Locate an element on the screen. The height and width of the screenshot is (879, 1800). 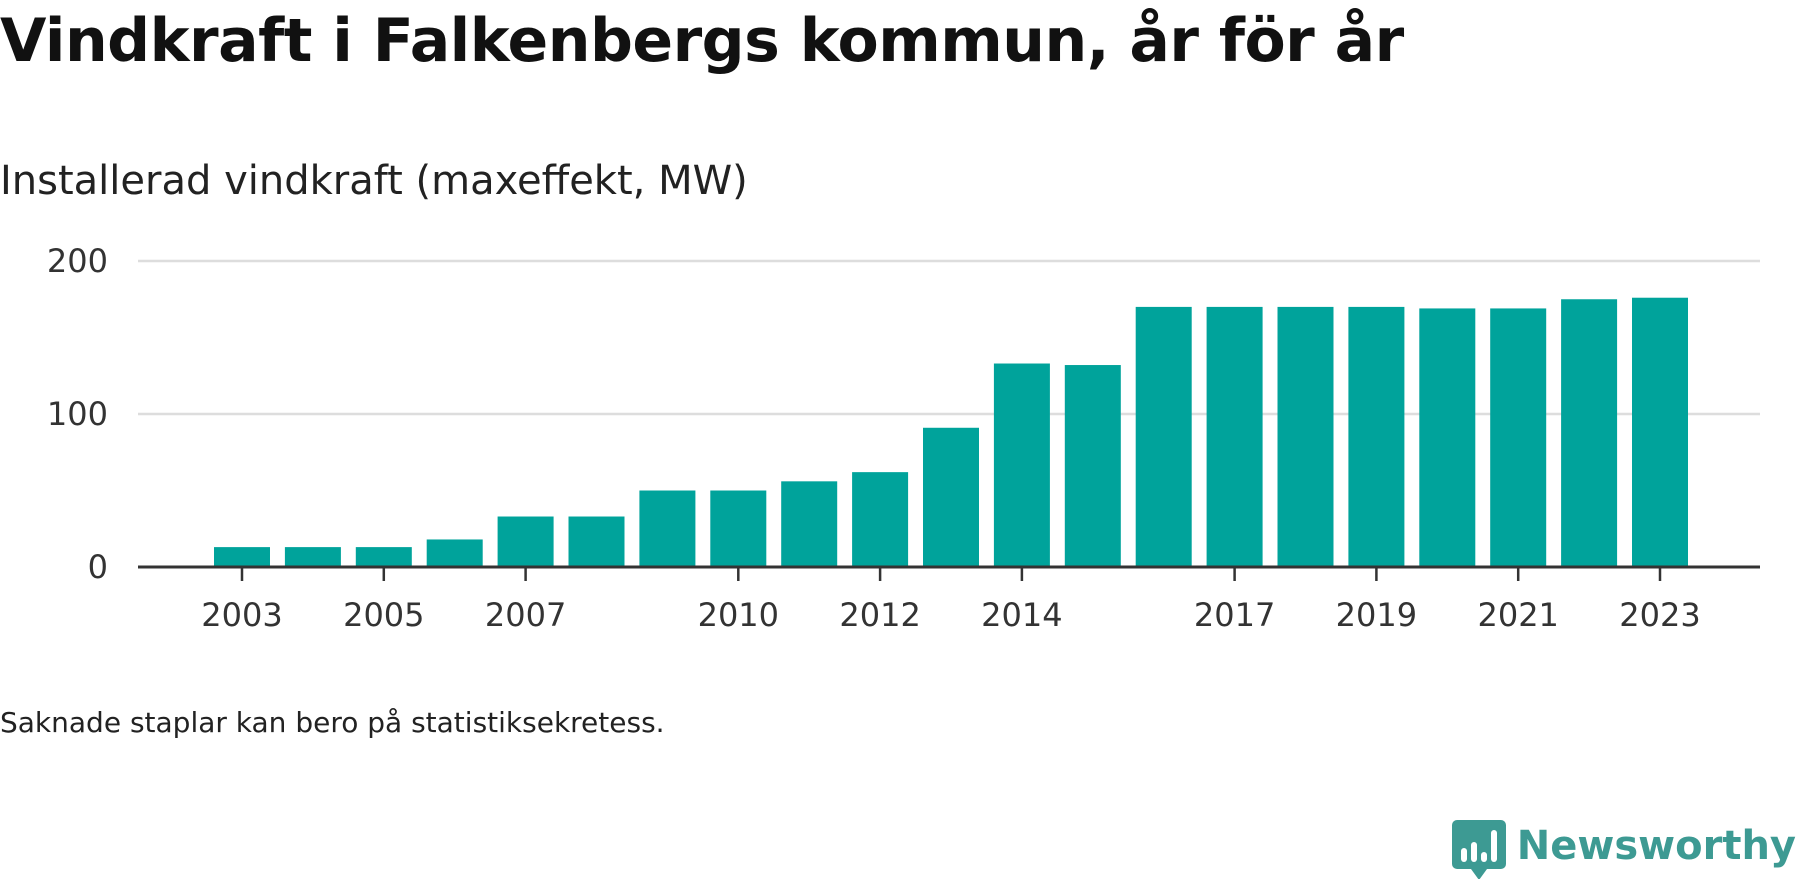
brand: Newsworthy is located at coordinates (1623, 848).